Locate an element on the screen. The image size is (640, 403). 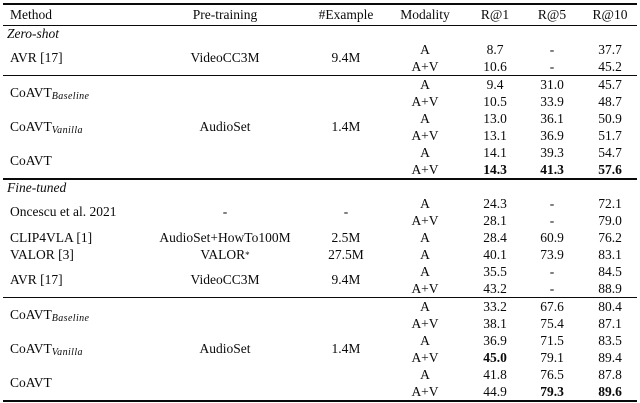
r5-cell: 79.1 is located at coordinates (552, 357).